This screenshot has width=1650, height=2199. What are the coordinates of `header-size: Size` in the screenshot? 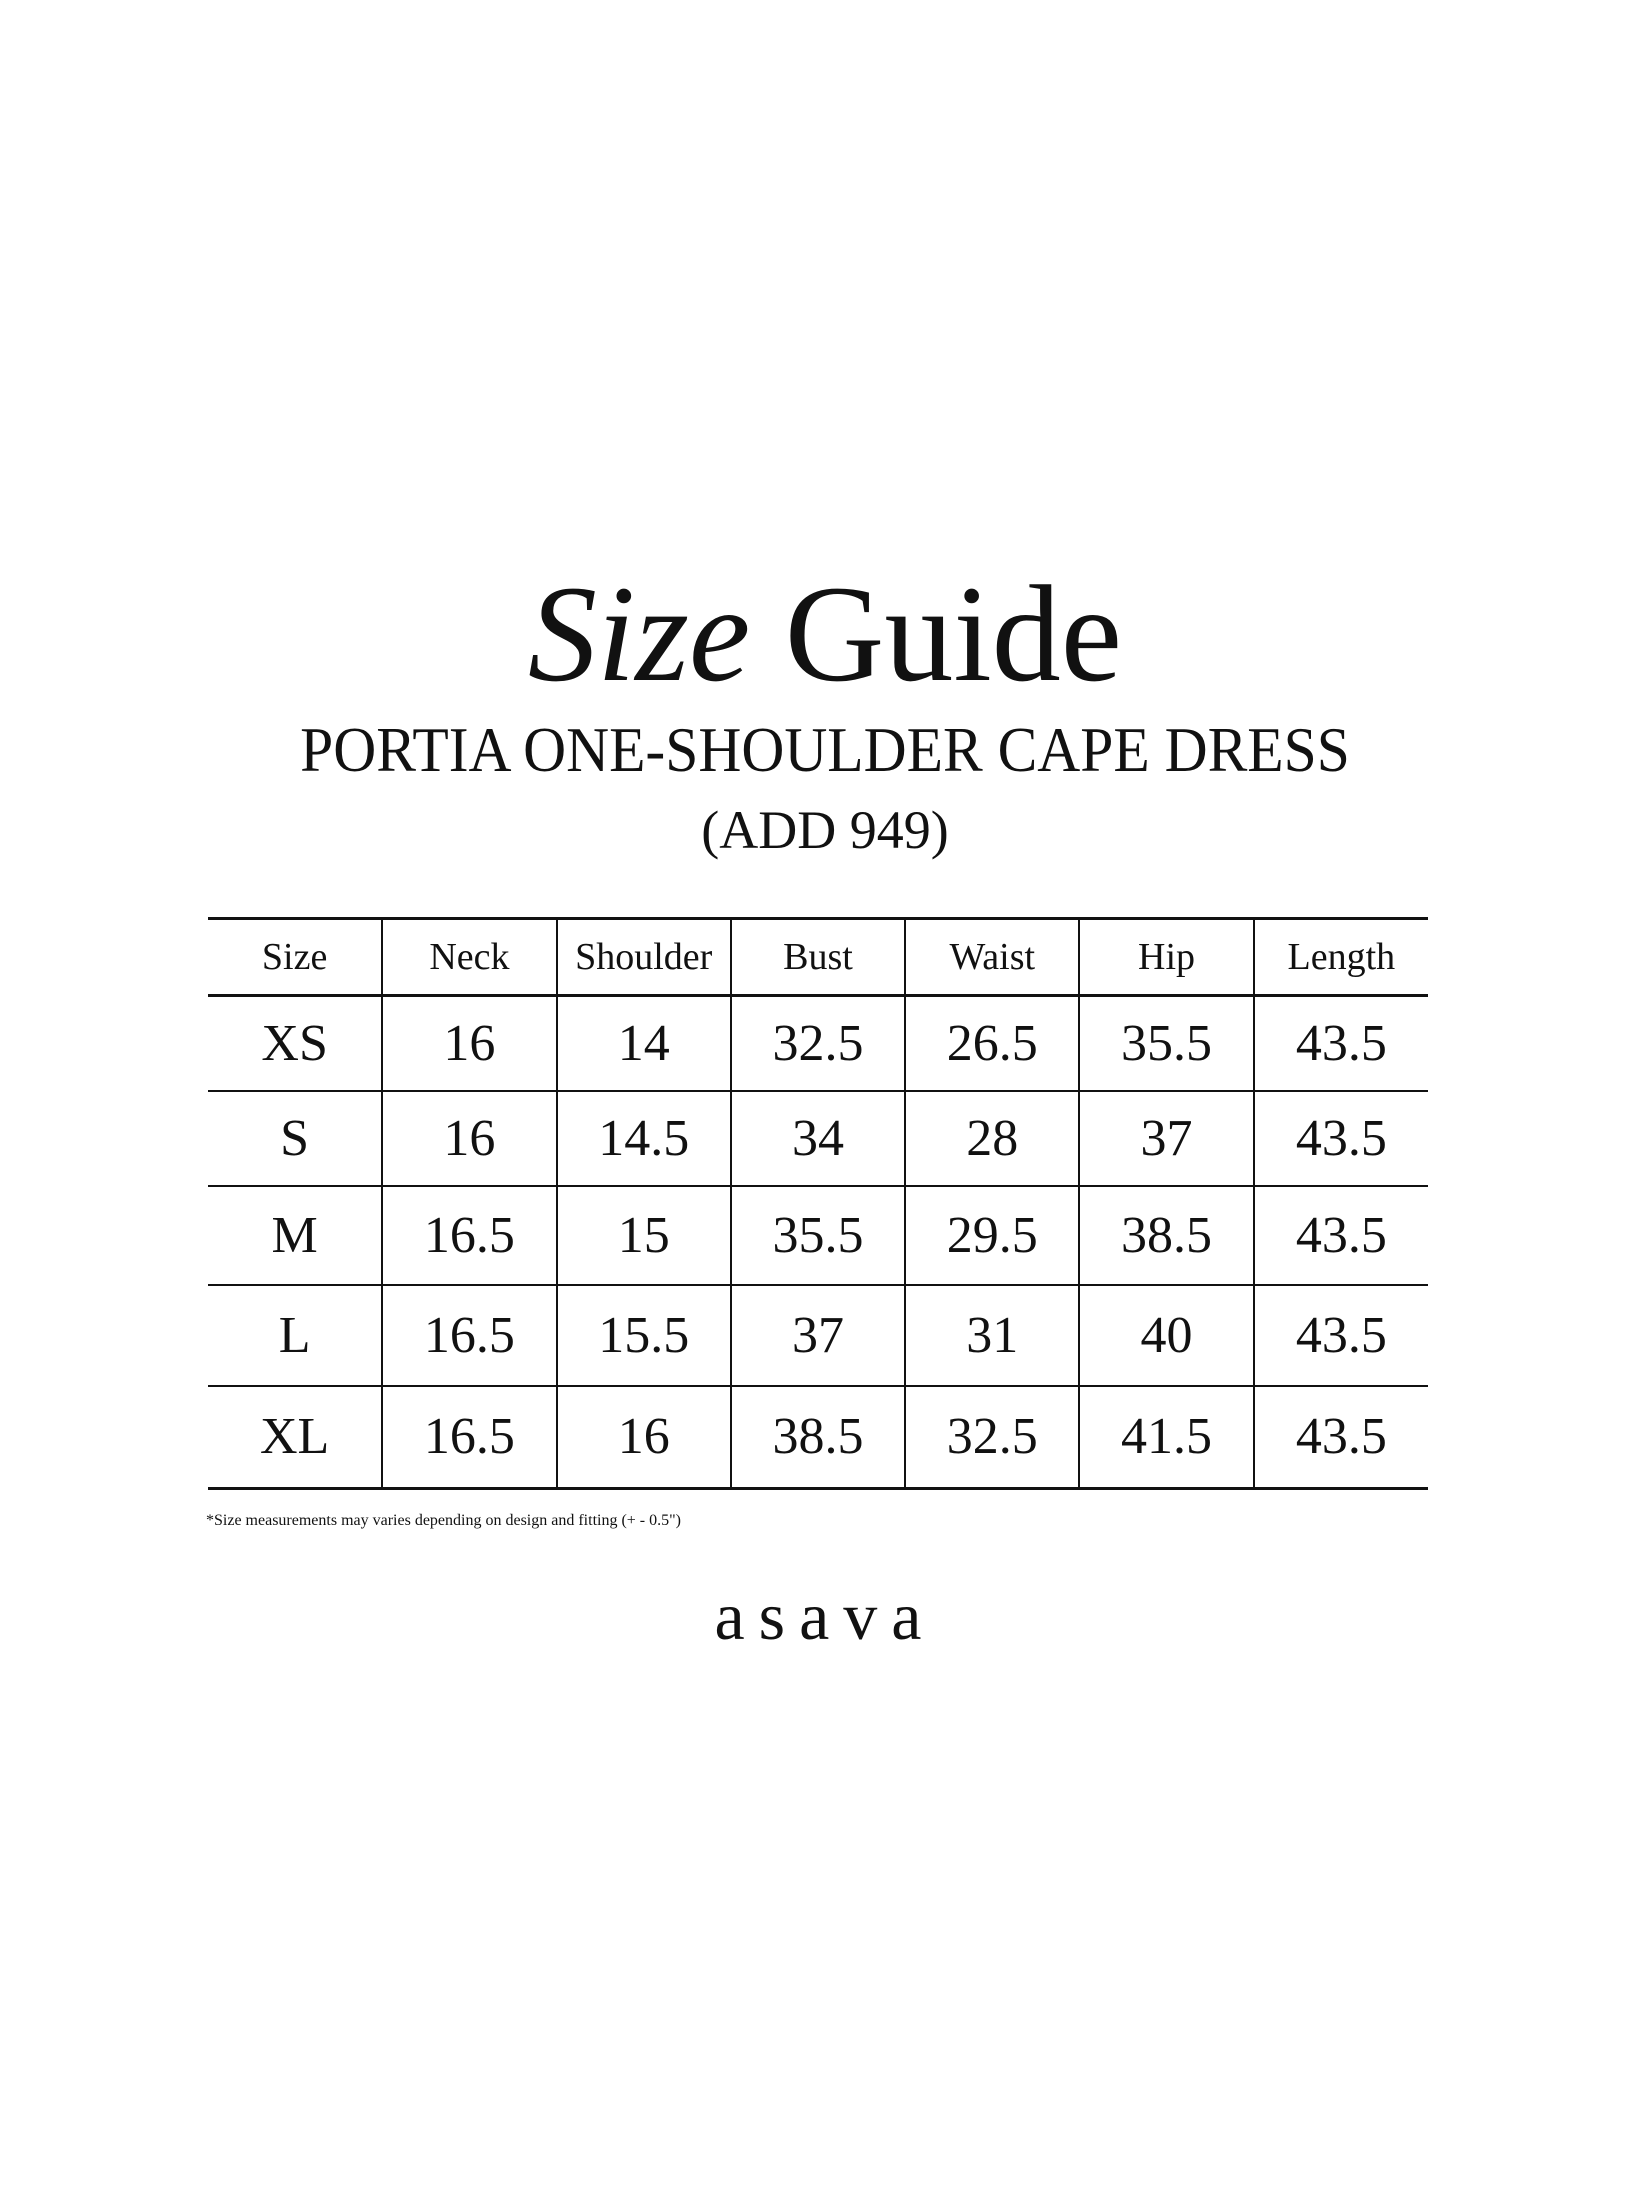 It's located at (294, 957).